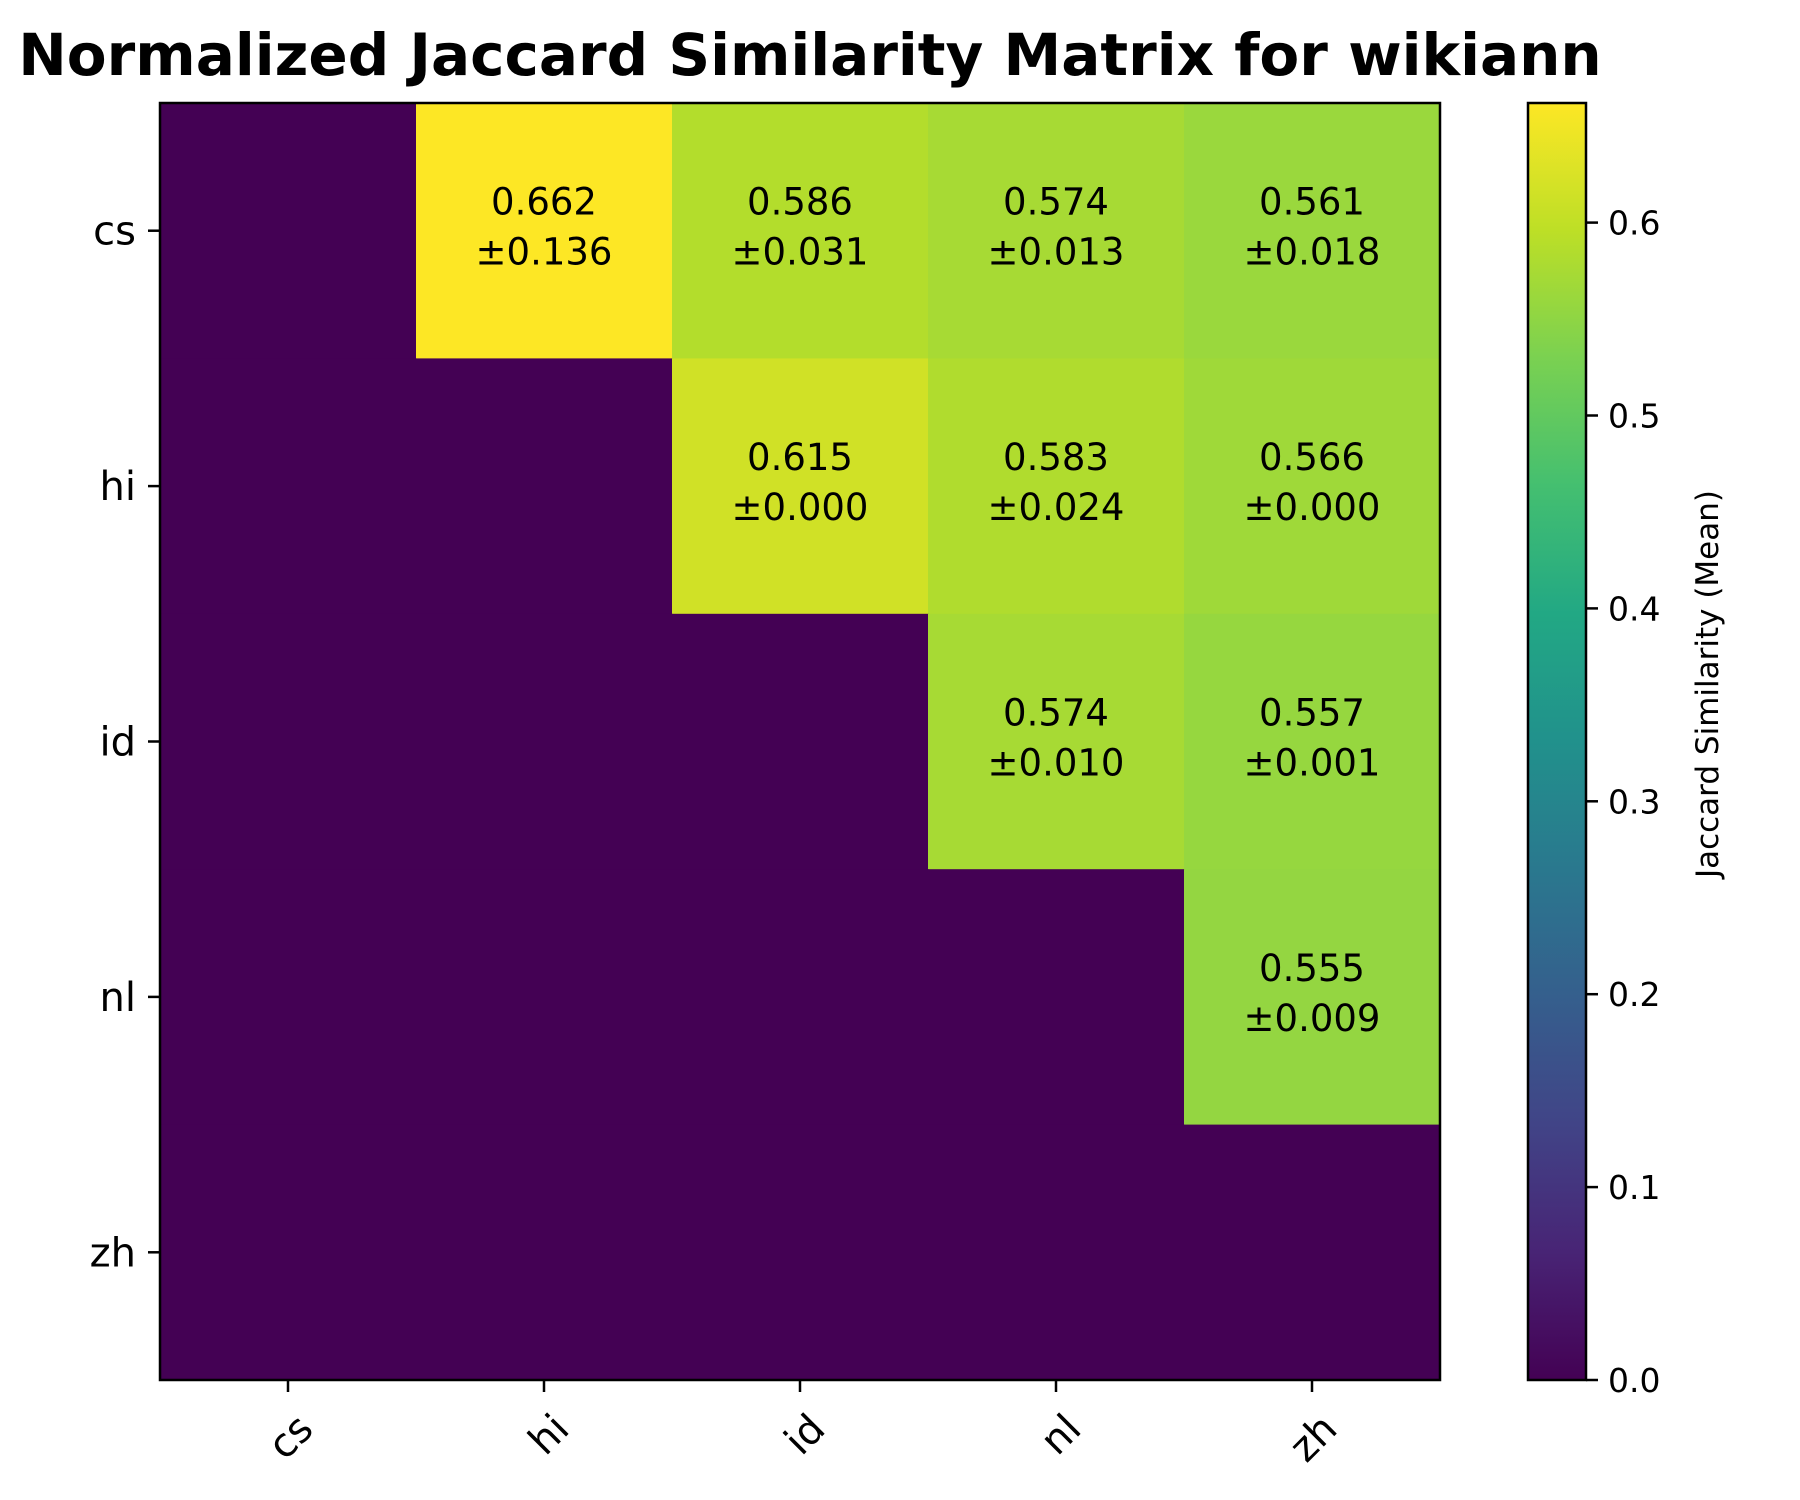 The width and height of the screenshot is (1800, 1500). What do you see at coordinates (1634, 223) in the screenshot?
I see `colorbar-tick-label: 0.6` at bounding box center [1634, 223].